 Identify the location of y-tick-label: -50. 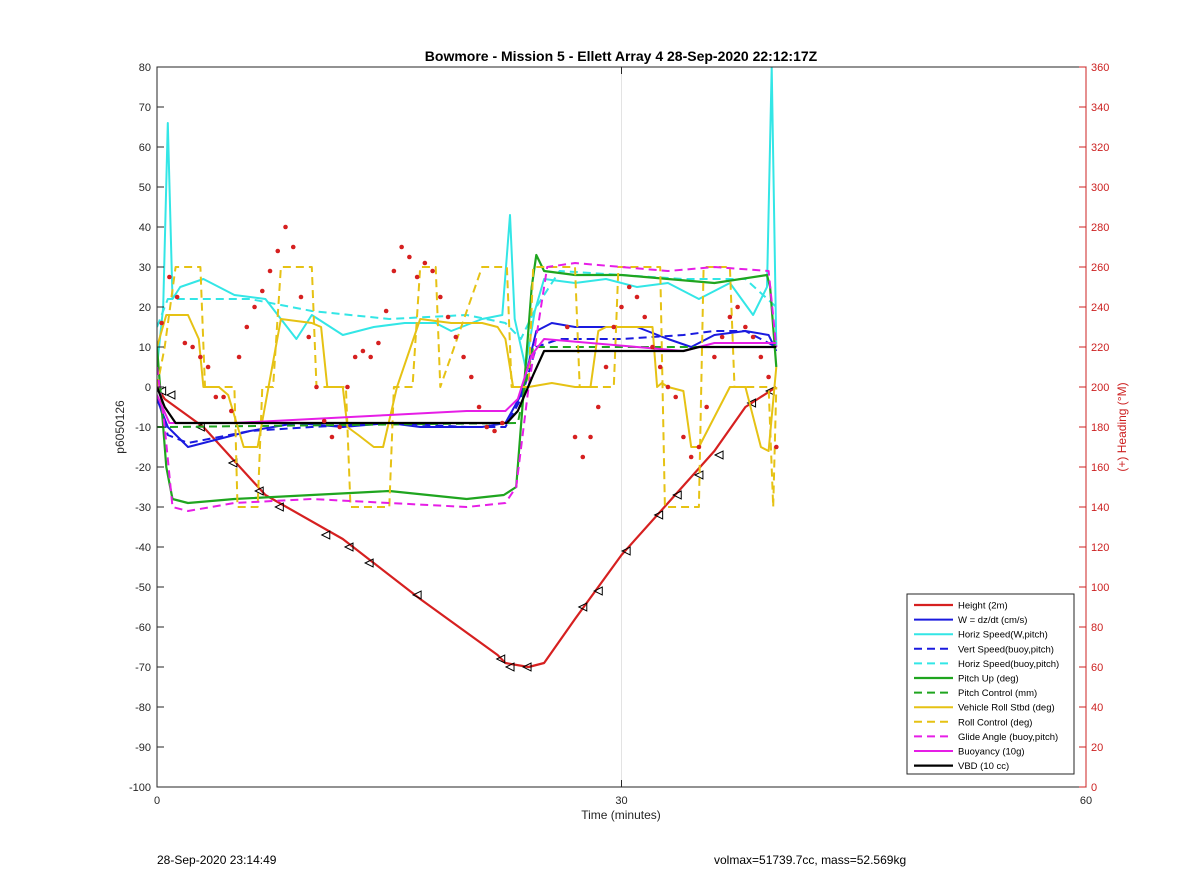
(143, 588).